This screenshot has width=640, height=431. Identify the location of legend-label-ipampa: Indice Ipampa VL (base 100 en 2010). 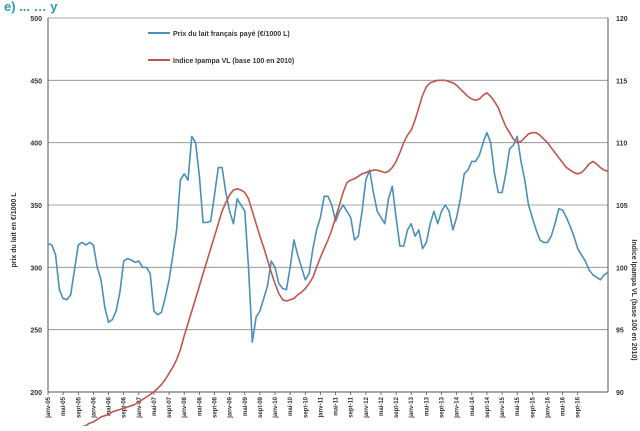
(233, 61).